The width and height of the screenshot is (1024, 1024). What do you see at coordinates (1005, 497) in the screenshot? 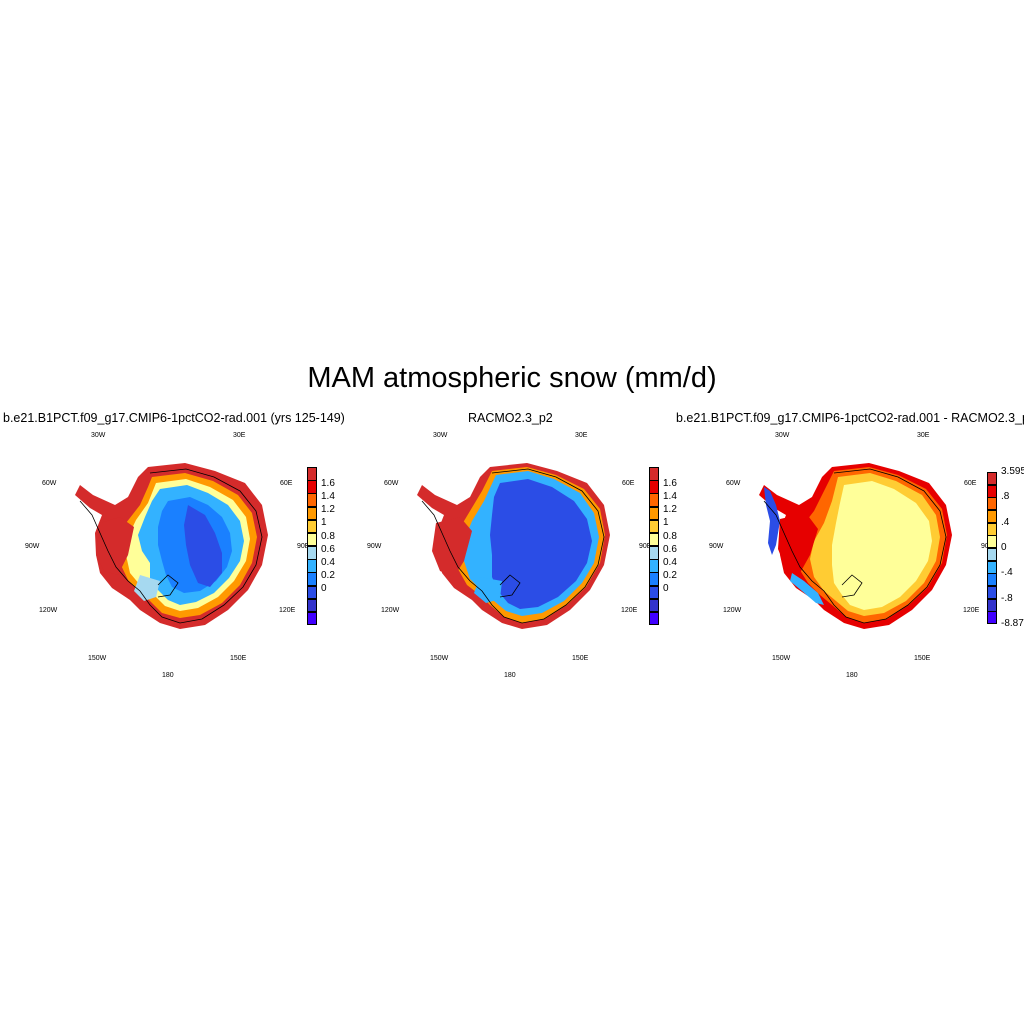
I see `colorbar-label: .8` at bounding box center [1005, 497].